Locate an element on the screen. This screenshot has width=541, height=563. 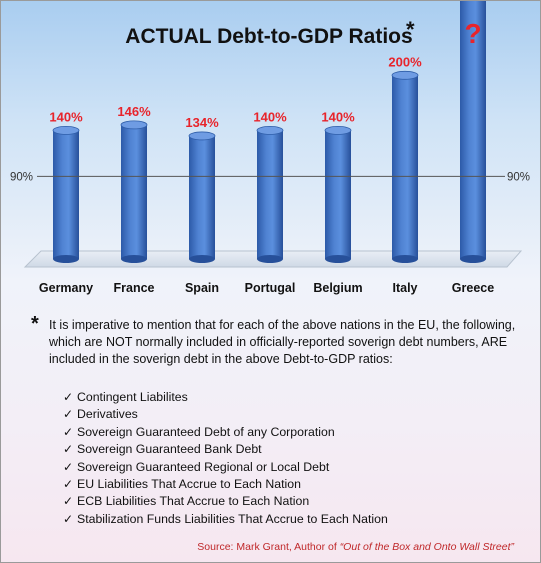
category-label-spain: Spain is located at coordinates (202, 288).